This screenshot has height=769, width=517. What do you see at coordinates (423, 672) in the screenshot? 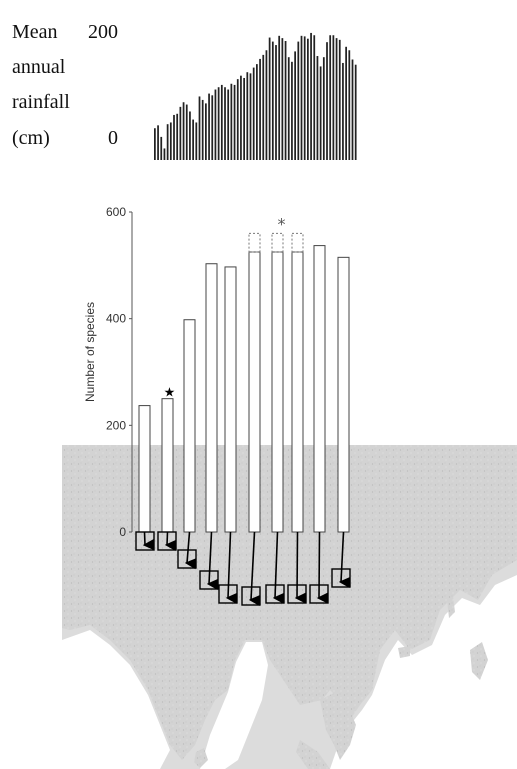
I see `map-sea-southchina` at bounding box center [423, 672].